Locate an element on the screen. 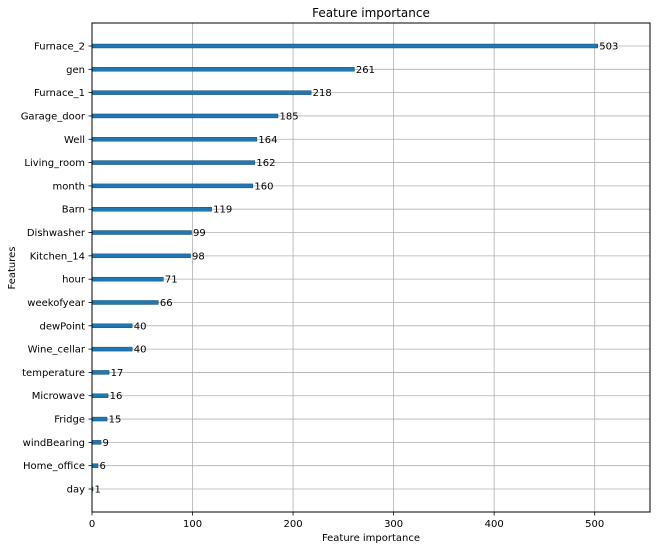 The height and width of the screenshot is (550, 657). value-label: 162 is located at coordinates (265, 163).